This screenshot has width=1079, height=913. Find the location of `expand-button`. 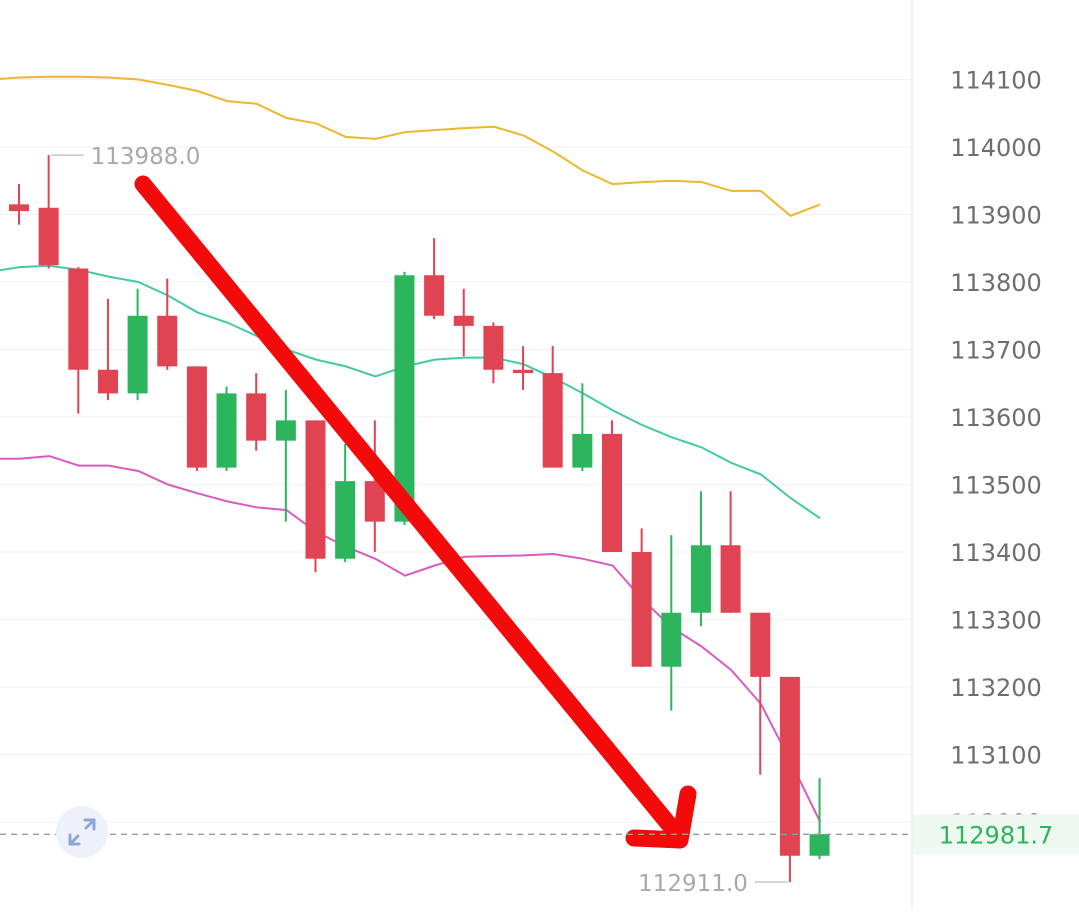

expand-button is located at coordinates (82, 832).